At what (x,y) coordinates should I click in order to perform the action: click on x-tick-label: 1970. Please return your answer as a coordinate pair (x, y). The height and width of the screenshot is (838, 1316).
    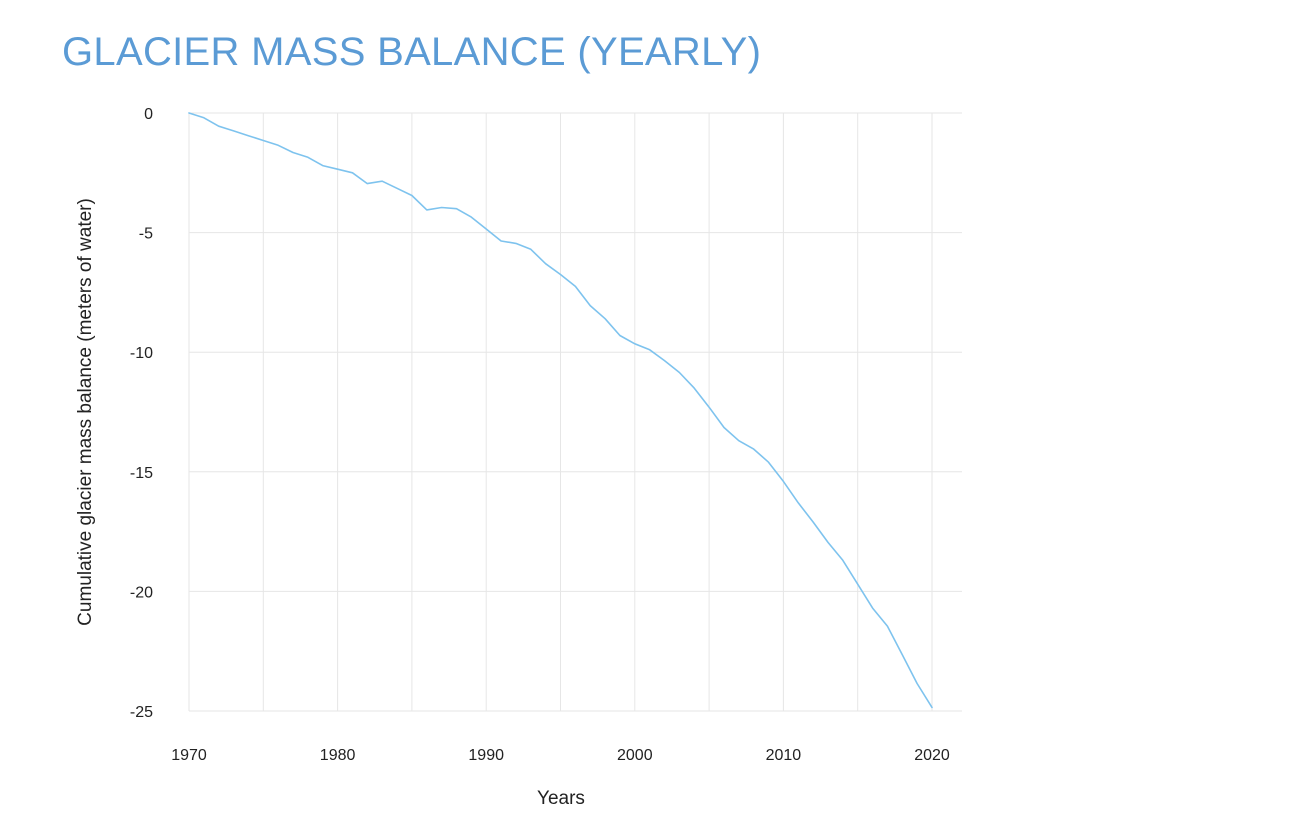
    Looking at the image, I should click on (189, 755).